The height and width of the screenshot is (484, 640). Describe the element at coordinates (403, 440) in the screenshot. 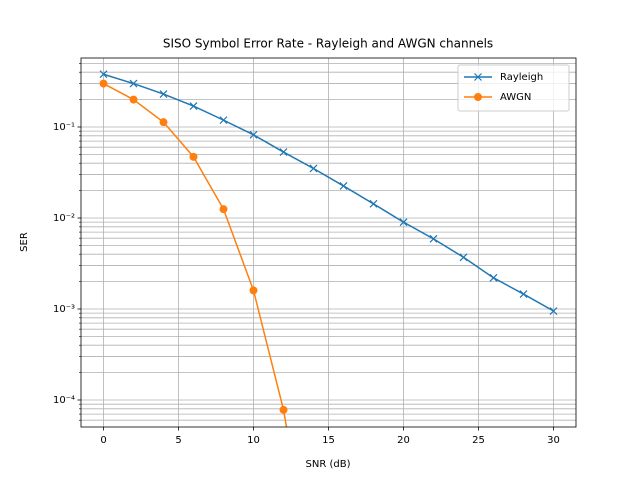

I see `x-tick-label: 20` at that location.